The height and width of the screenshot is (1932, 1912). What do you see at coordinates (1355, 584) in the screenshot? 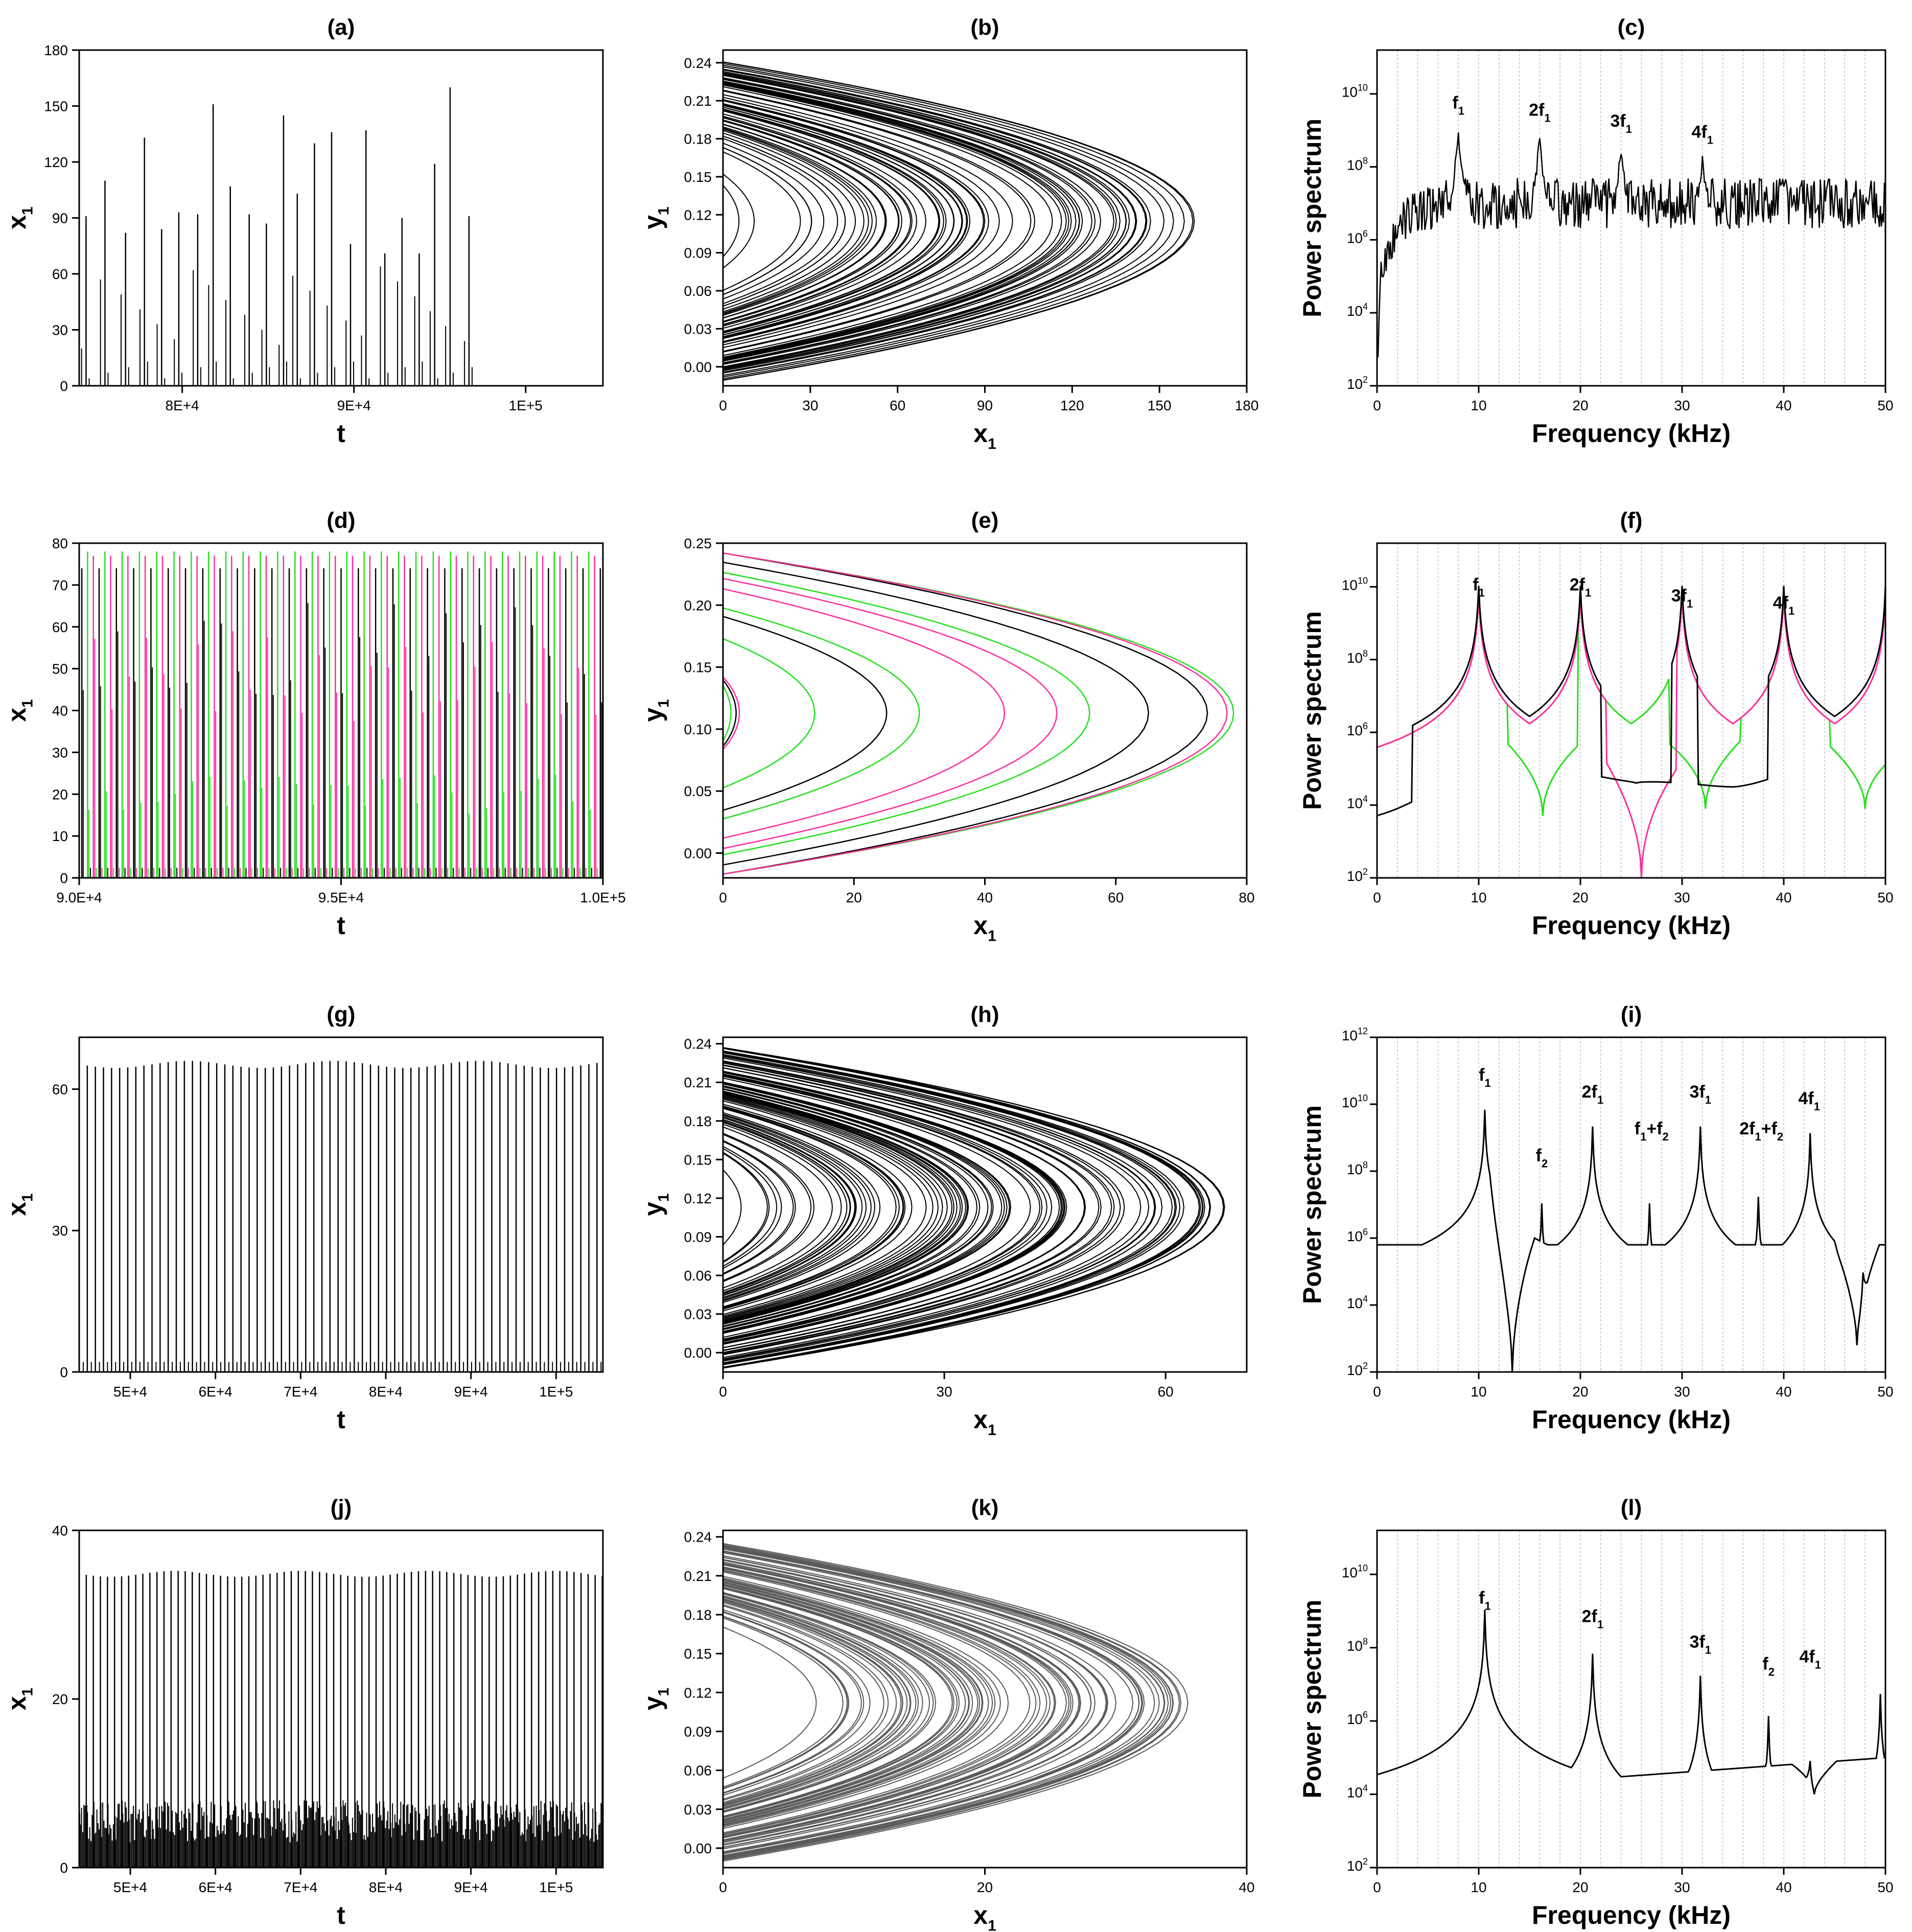
I see `y-tick-label: 10¹⁰` at bounding box center [1355, 584].